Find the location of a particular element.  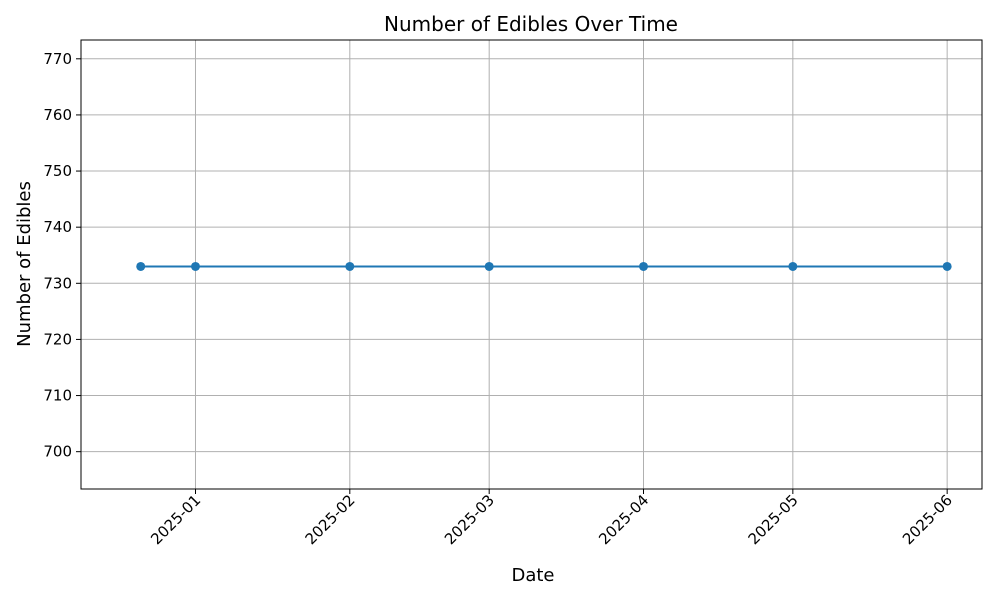

y-axis-label: Number of Edibles is located at coordinates (24, 264).